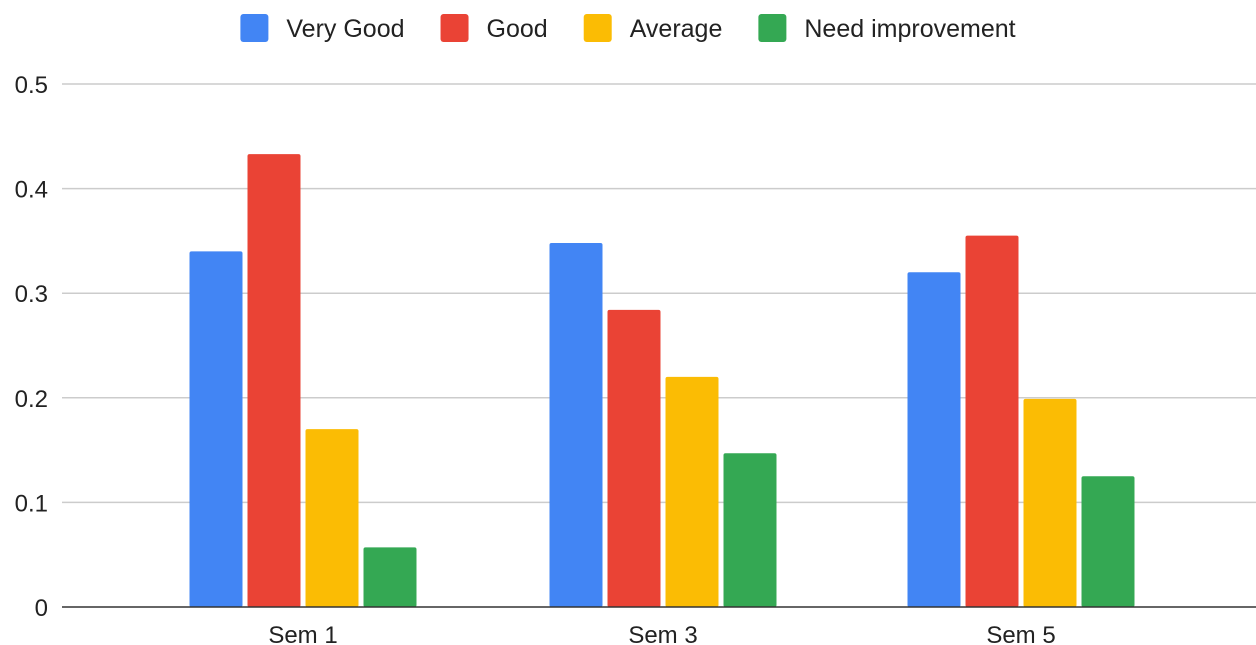 This screenshot has height=645, width=1256. Describe the element at coordinates (909, 29) in the screenshot. I see `legend-label: Need improvement` at that location.